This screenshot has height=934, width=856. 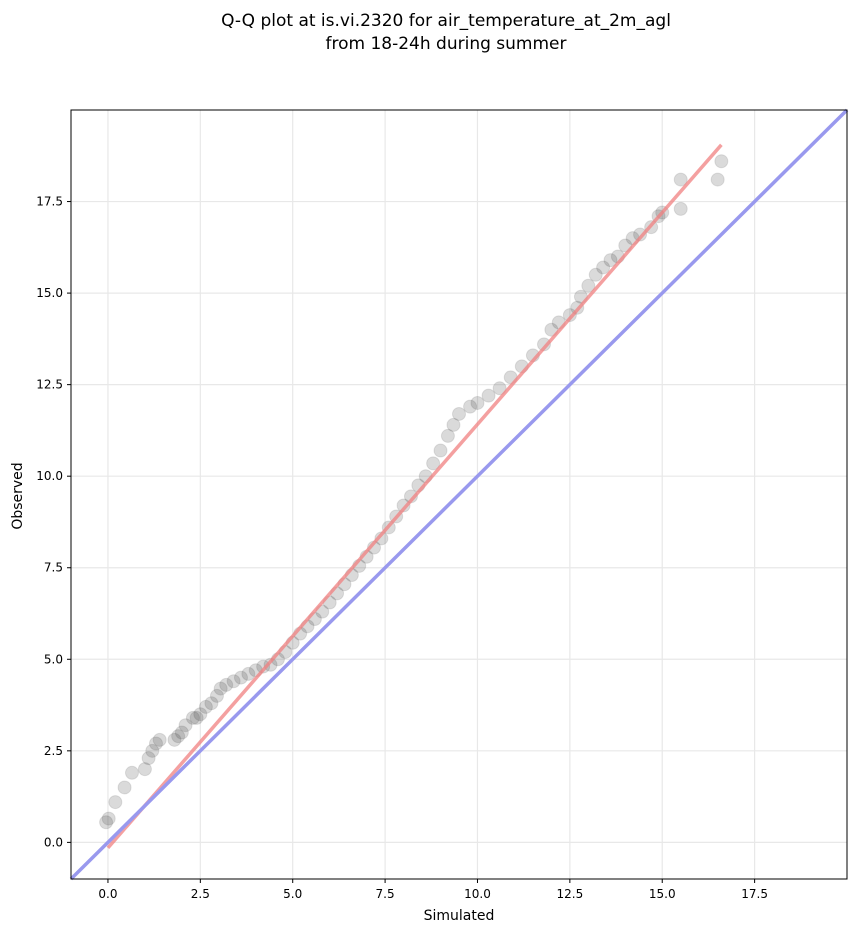 I want to click on y-tick-label: 7.5, so click(x=53, y=568).